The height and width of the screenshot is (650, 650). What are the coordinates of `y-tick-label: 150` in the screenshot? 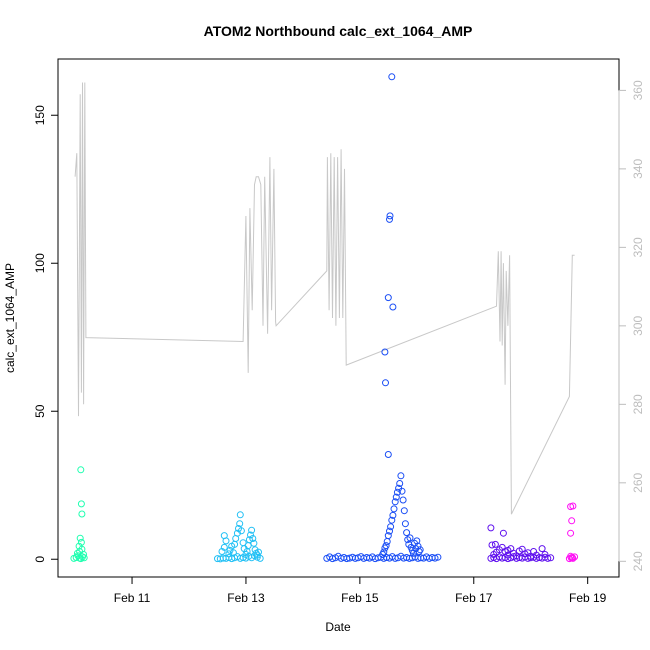 It's located at (40, 115).